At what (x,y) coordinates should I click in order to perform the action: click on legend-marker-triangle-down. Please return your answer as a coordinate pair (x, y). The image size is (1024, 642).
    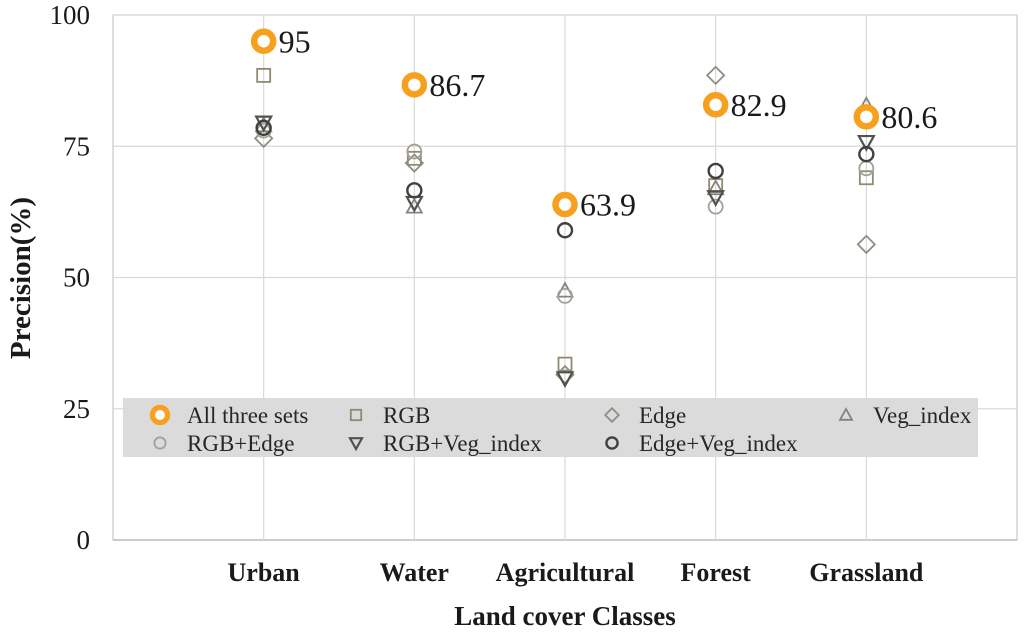
    Looking at the image, I should click on (356, 444).